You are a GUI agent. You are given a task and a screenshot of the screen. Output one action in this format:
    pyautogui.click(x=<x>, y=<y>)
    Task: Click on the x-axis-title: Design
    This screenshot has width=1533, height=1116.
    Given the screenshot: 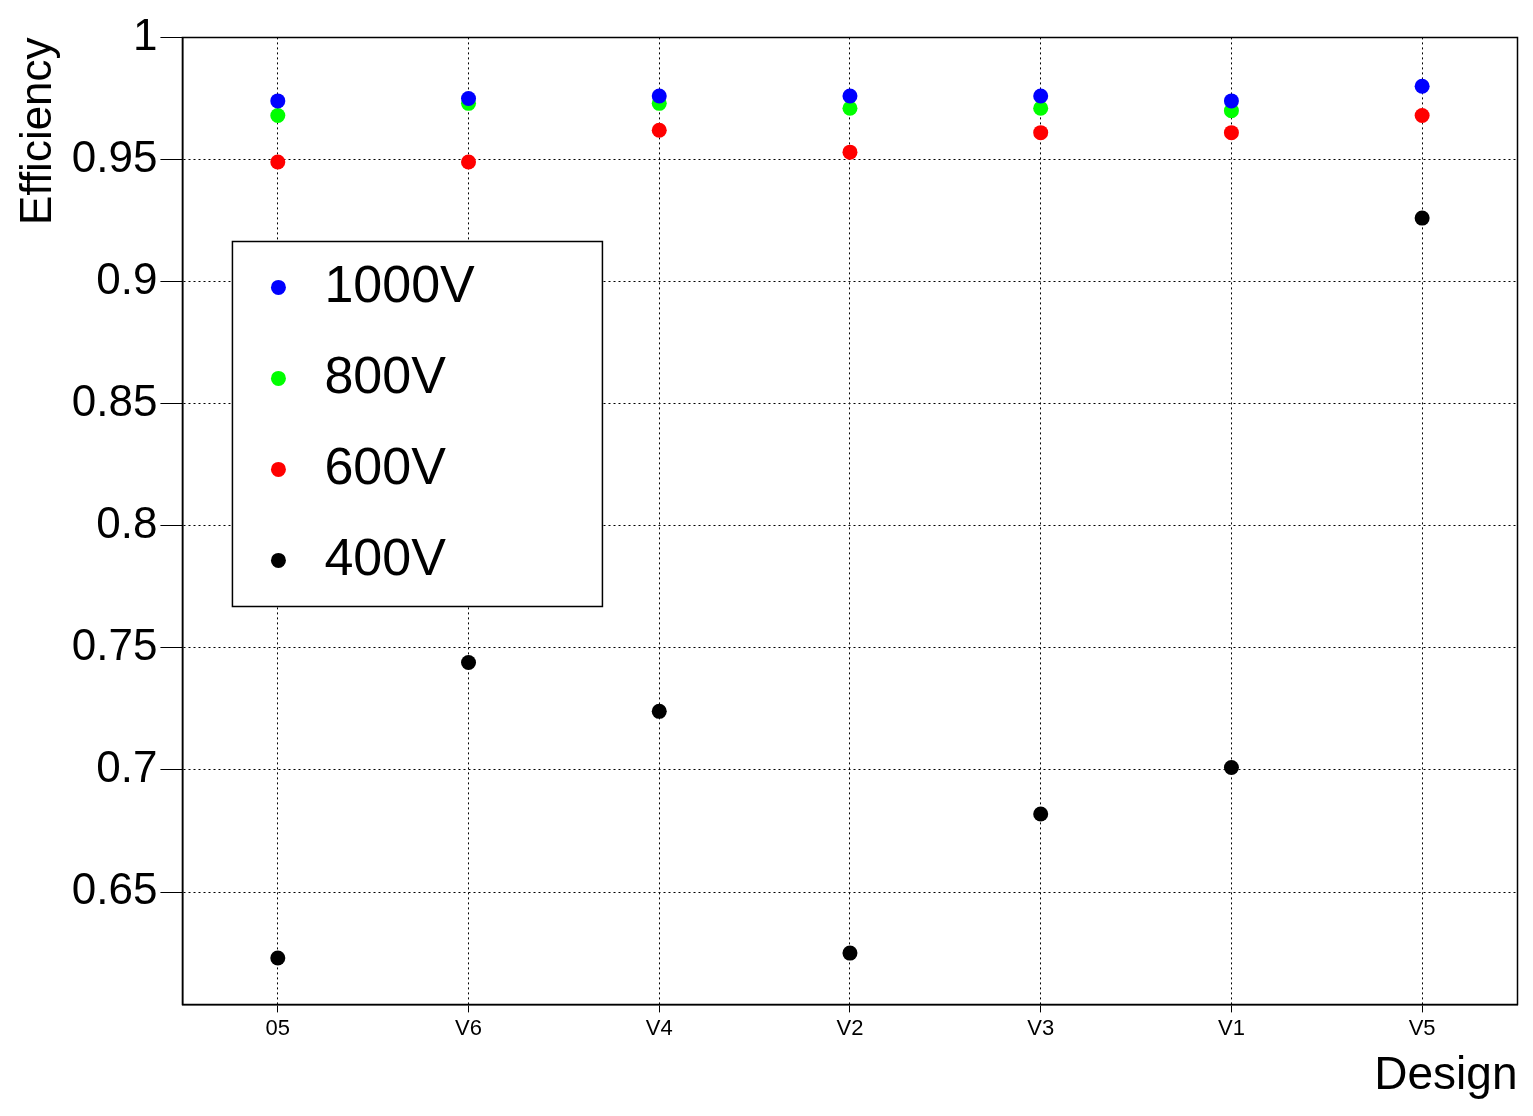 What is the action you would take?
    pyautogui.click(x=1446, y=1073)
    